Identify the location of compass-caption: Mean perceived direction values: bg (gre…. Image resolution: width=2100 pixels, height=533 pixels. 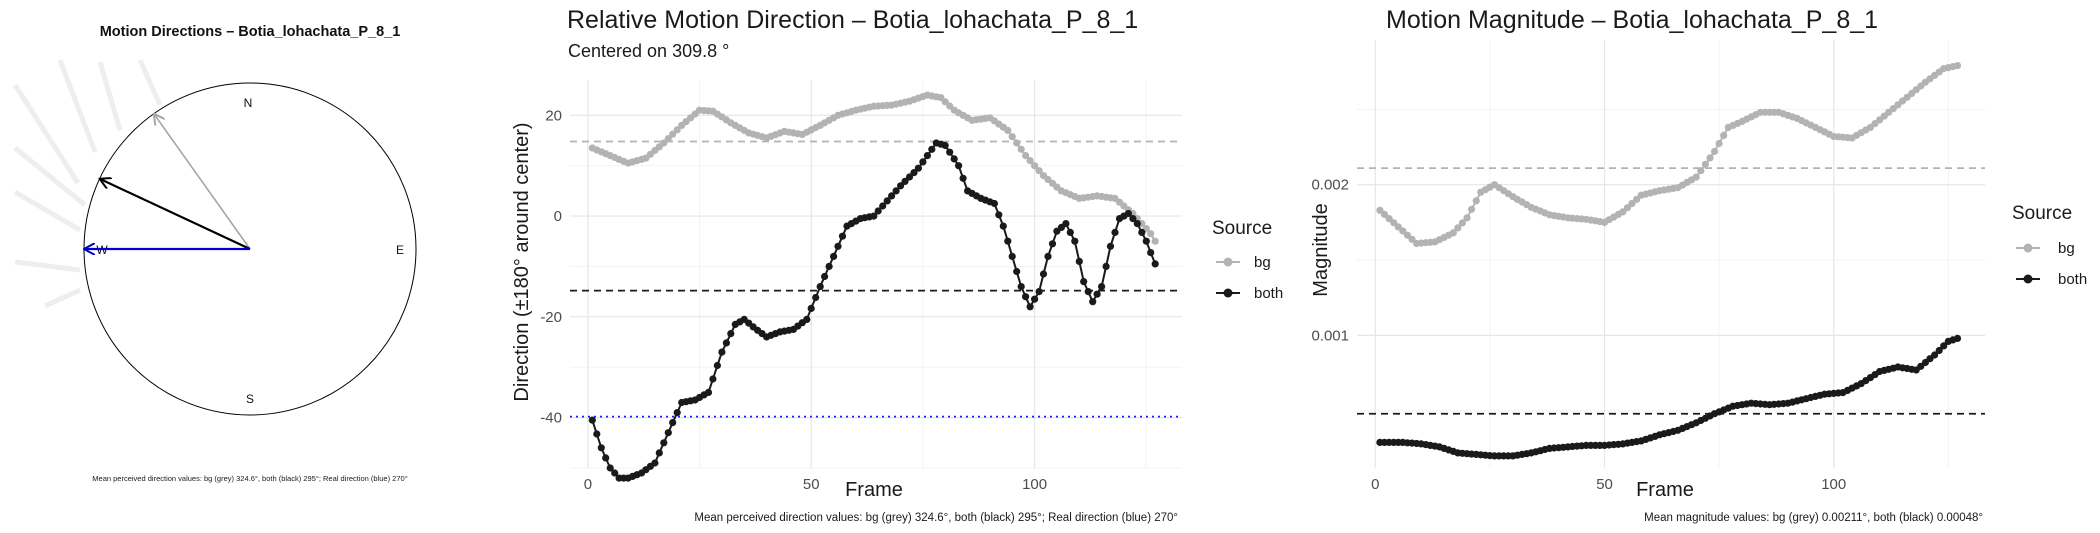
(249, 478).